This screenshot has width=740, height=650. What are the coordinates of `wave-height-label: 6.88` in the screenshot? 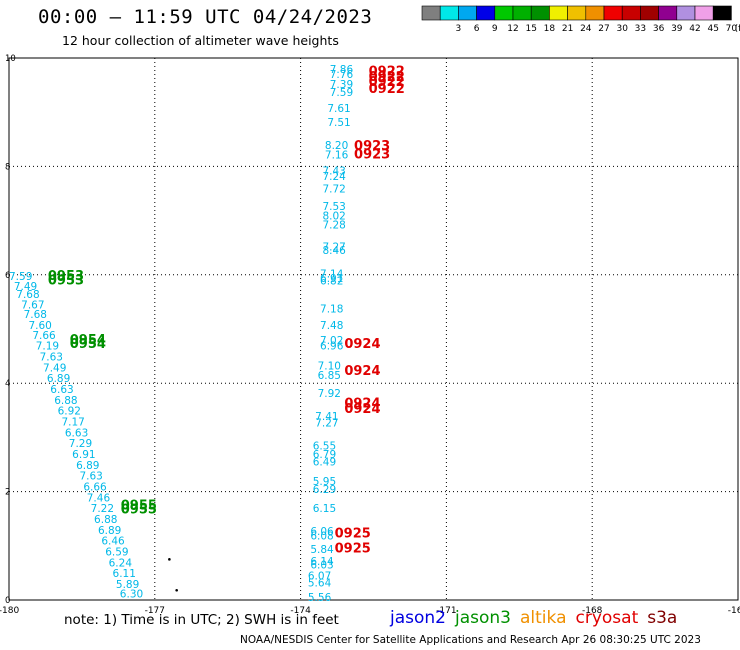 It's located at (105, 520).